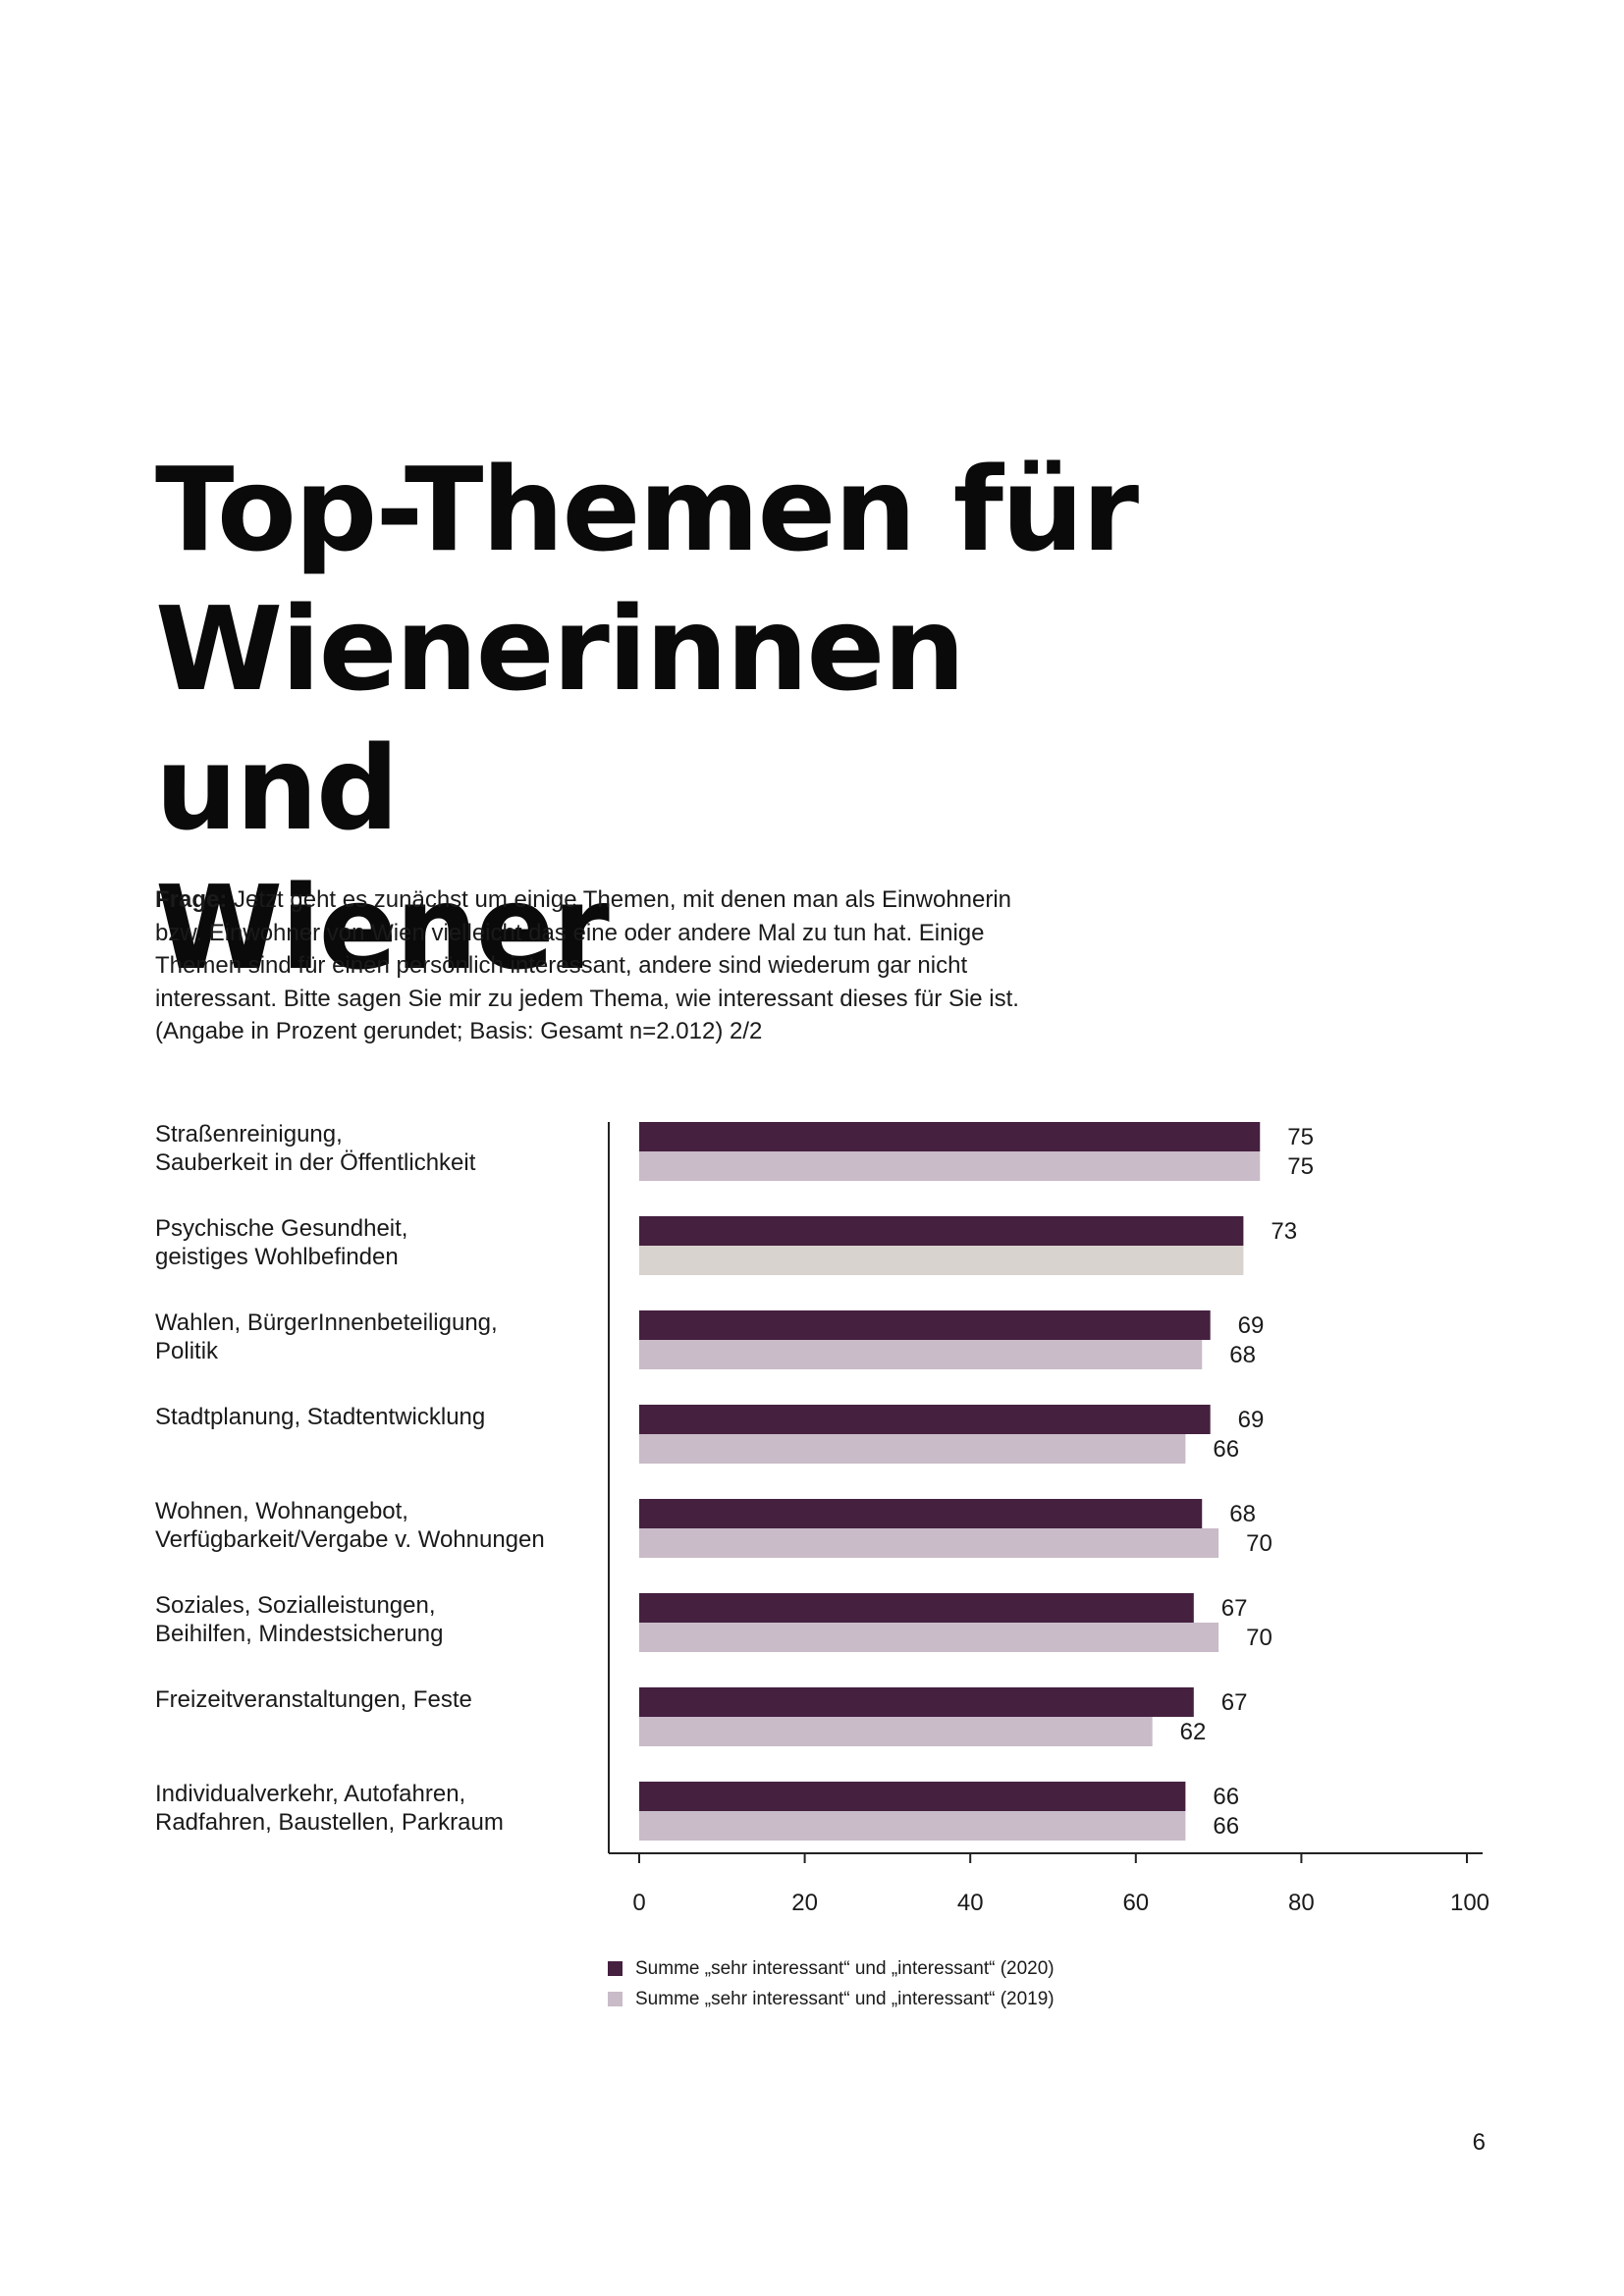 The width and height of the screenshot is (1624, 2296). What do you see at coordinates (1242, 1355) in the screenshot?
I see `data-label-2019: 68` at bounding box center [1242, 1355].